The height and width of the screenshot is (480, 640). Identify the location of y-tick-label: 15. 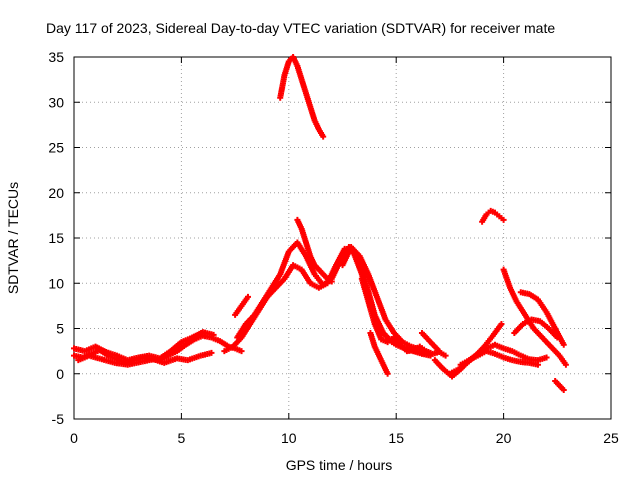
(56, 238).